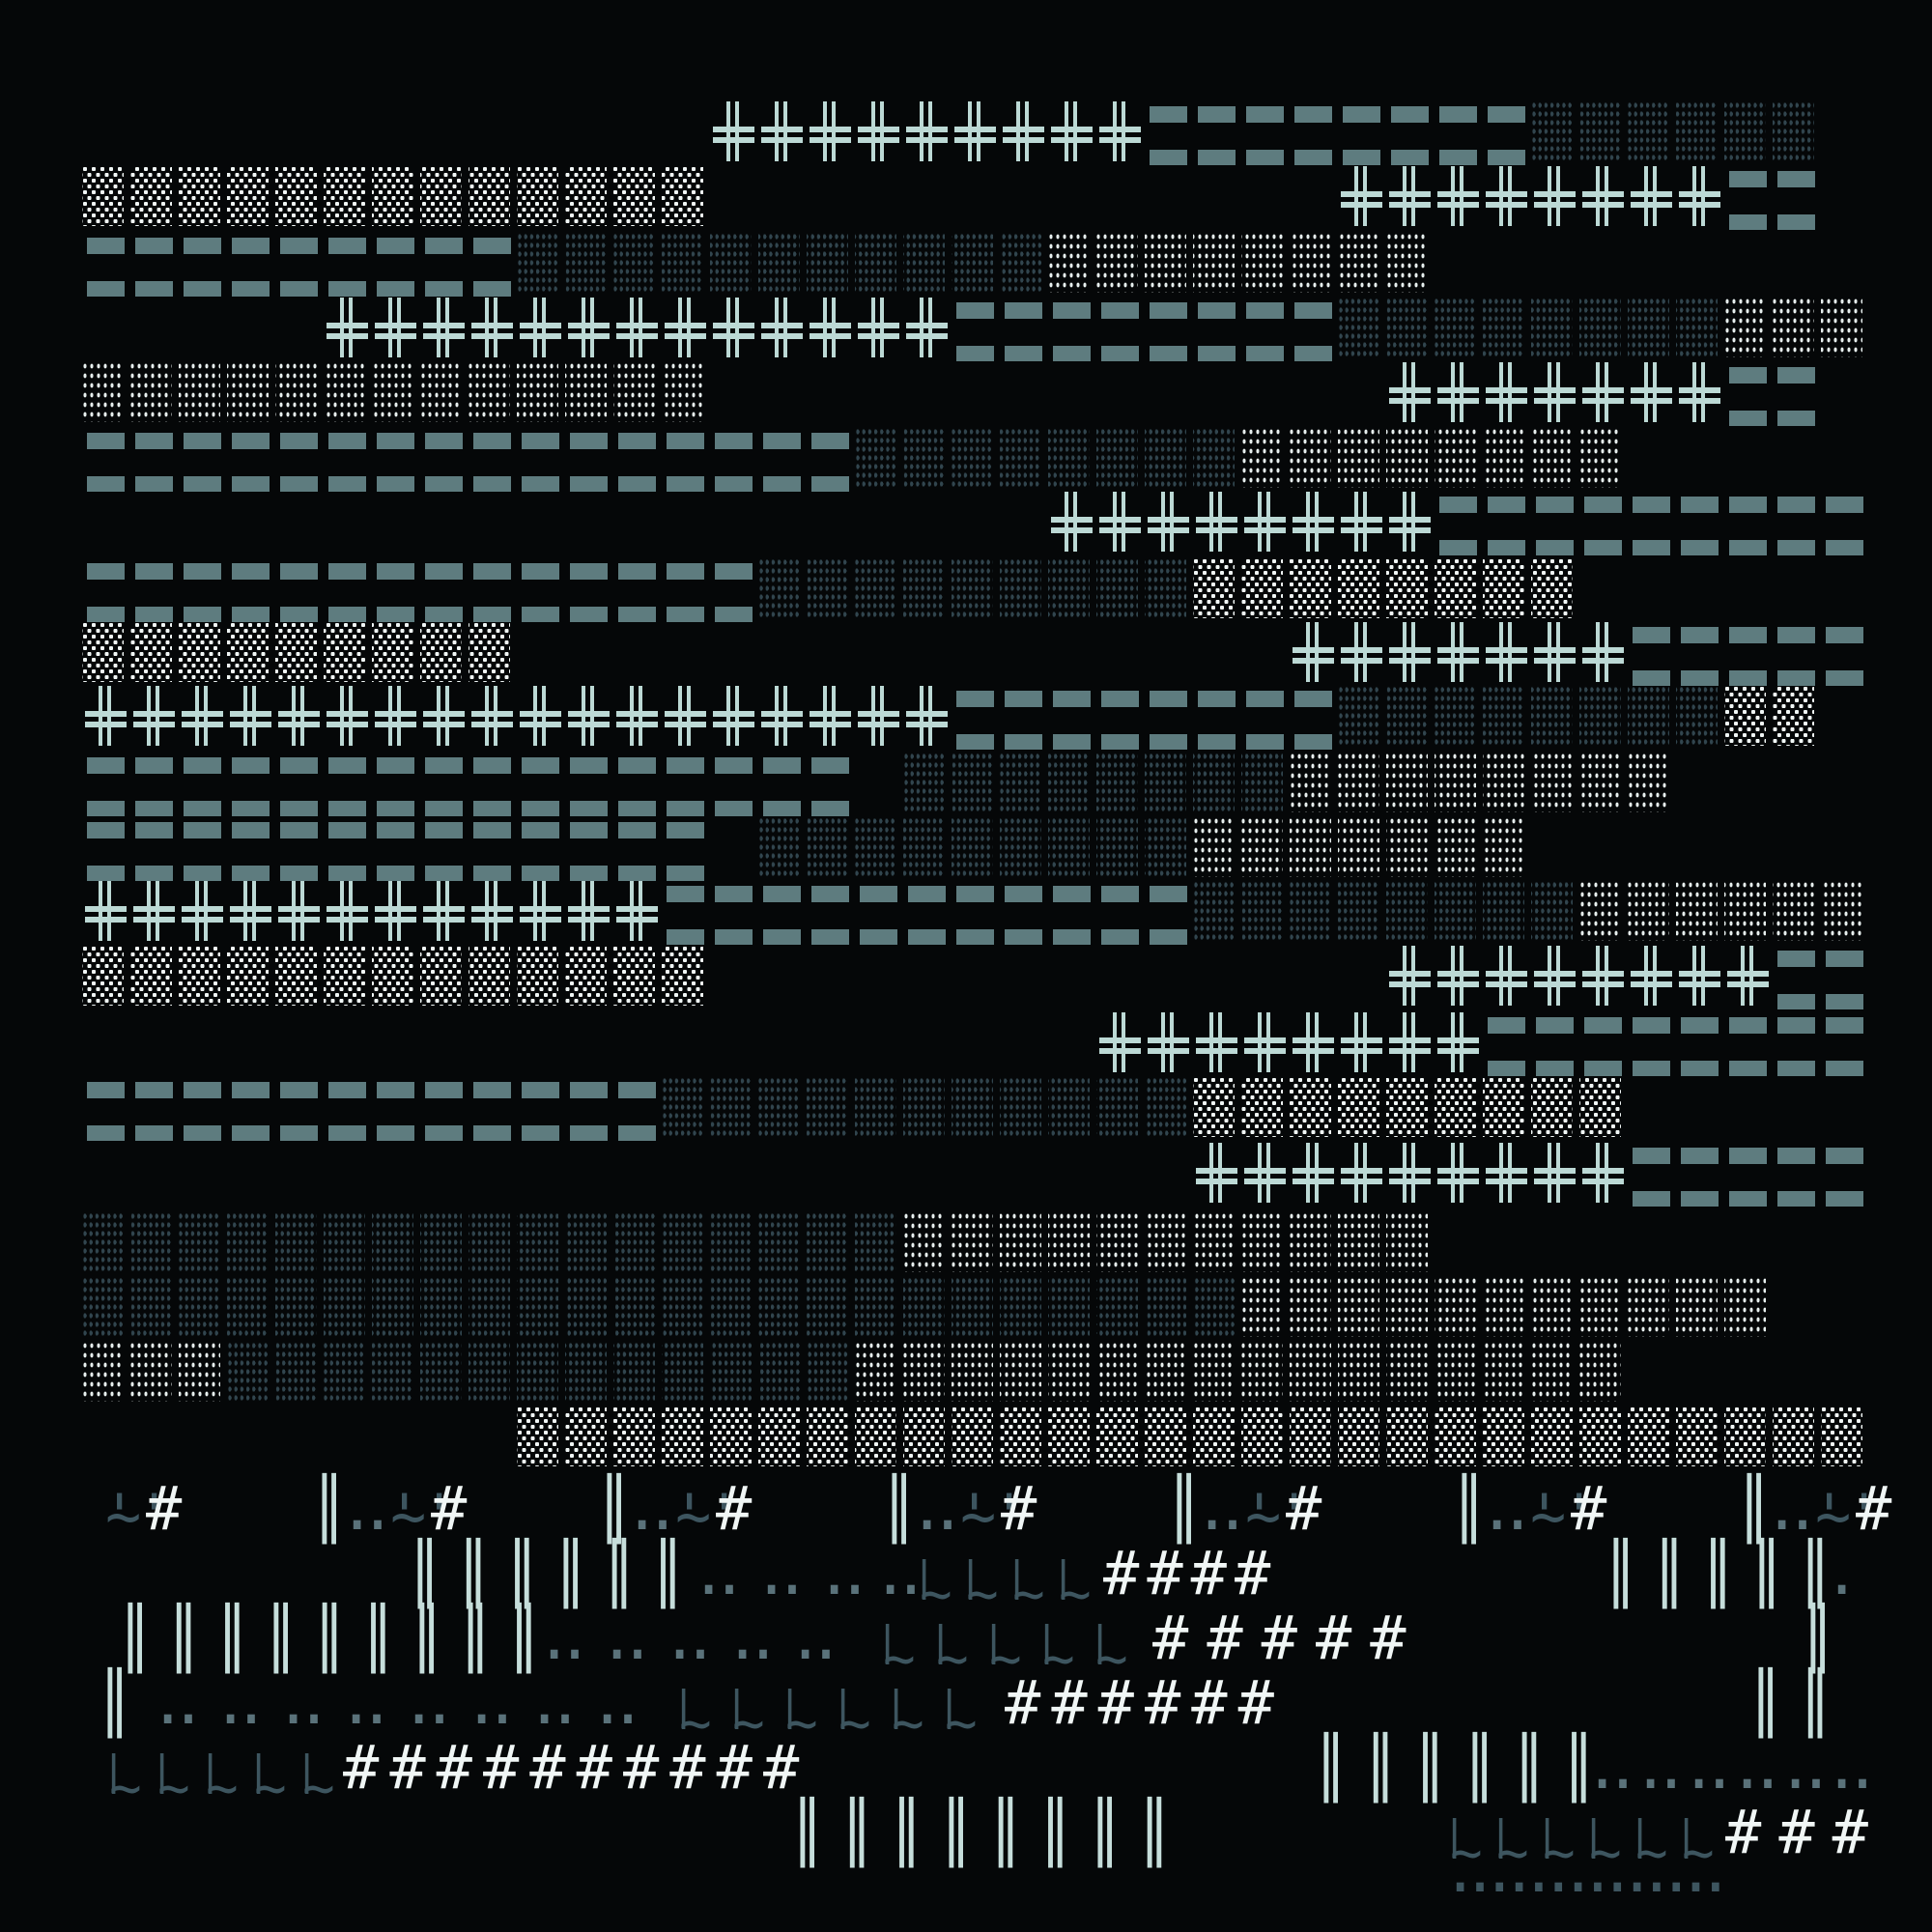 The height and width of the screenshot is (1932, 1932). I want to click on text-glyph-run: ##########, so click(576, 1767).